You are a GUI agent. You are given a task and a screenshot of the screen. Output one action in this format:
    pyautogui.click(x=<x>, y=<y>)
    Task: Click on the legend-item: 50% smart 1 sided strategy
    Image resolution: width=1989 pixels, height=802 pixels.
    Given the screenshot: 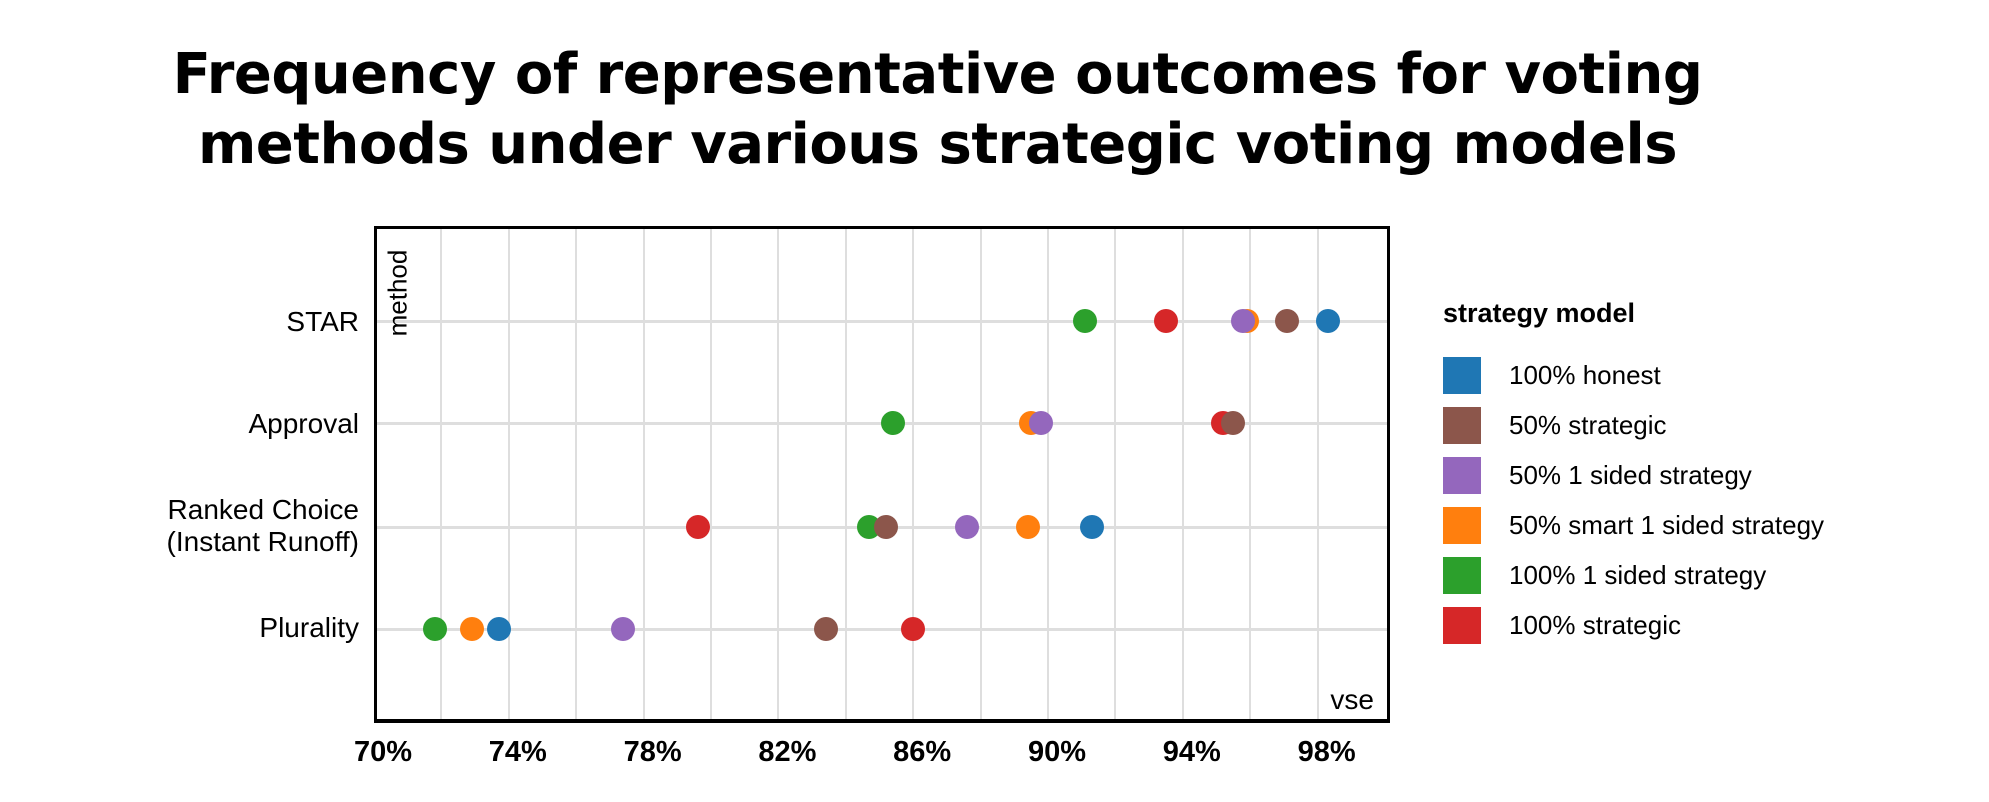 What is the action you would take?
    pyautogui.click(x=1633, y=525)
    